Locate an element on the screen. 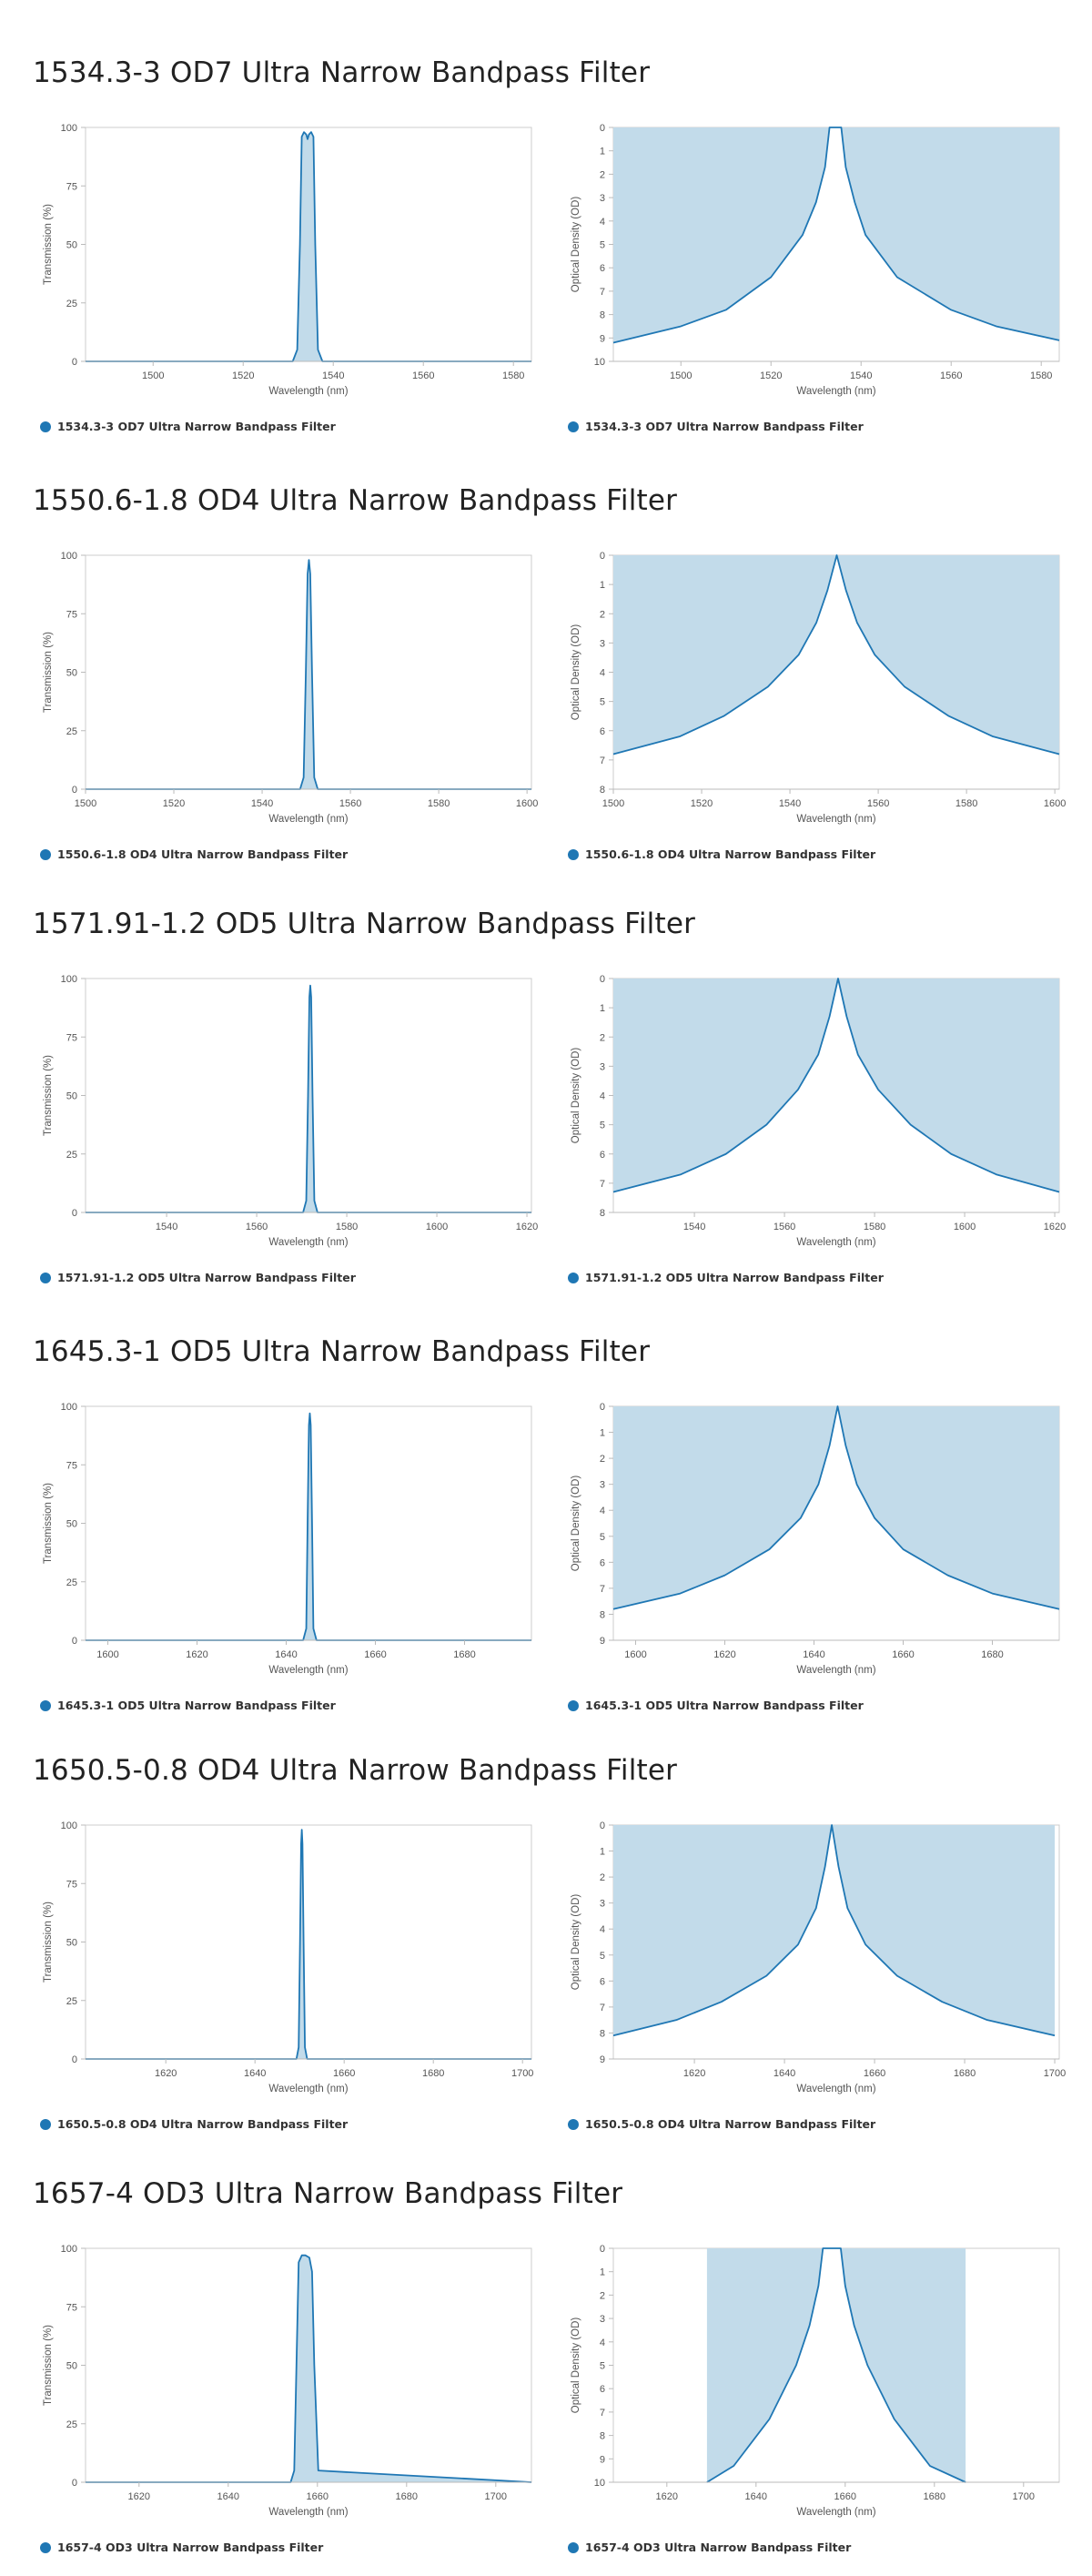 The height and width of the screenshot is (2576, 1092). x-tick-label: 1700 is located at coordinates (1024, 2496).